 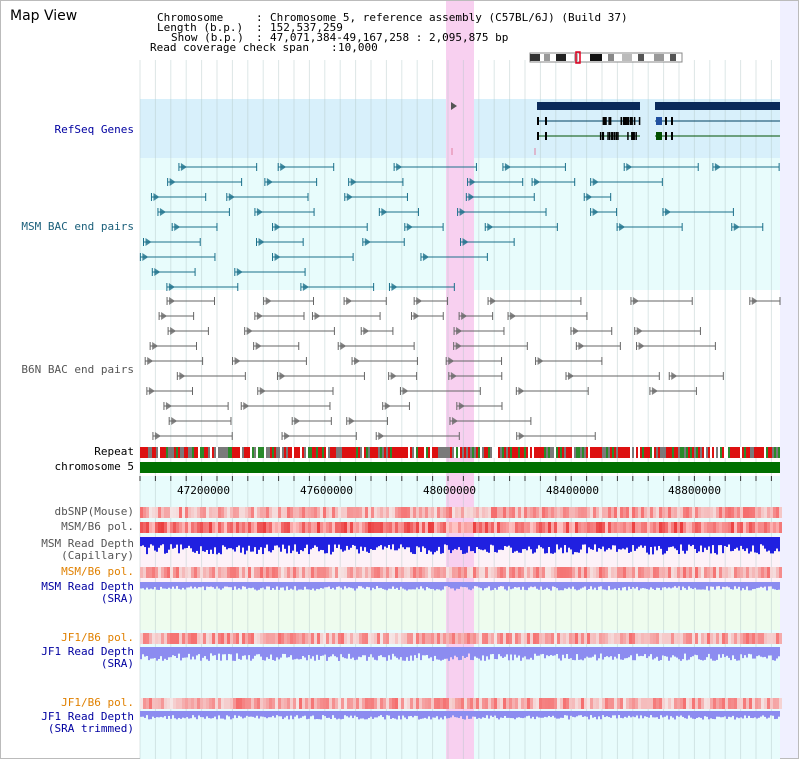 I want to click on track-label-jf1-b6-pol-2: JF1/B6 pol., so click(x=97, y=702).